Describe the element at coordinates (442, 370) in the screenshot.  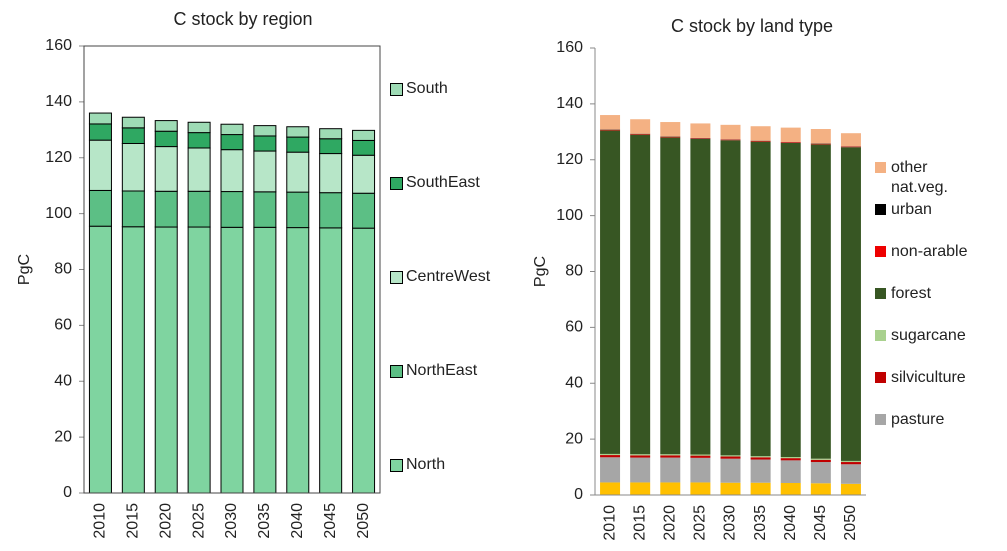
I see `legend-label: NorthEast` at that location.